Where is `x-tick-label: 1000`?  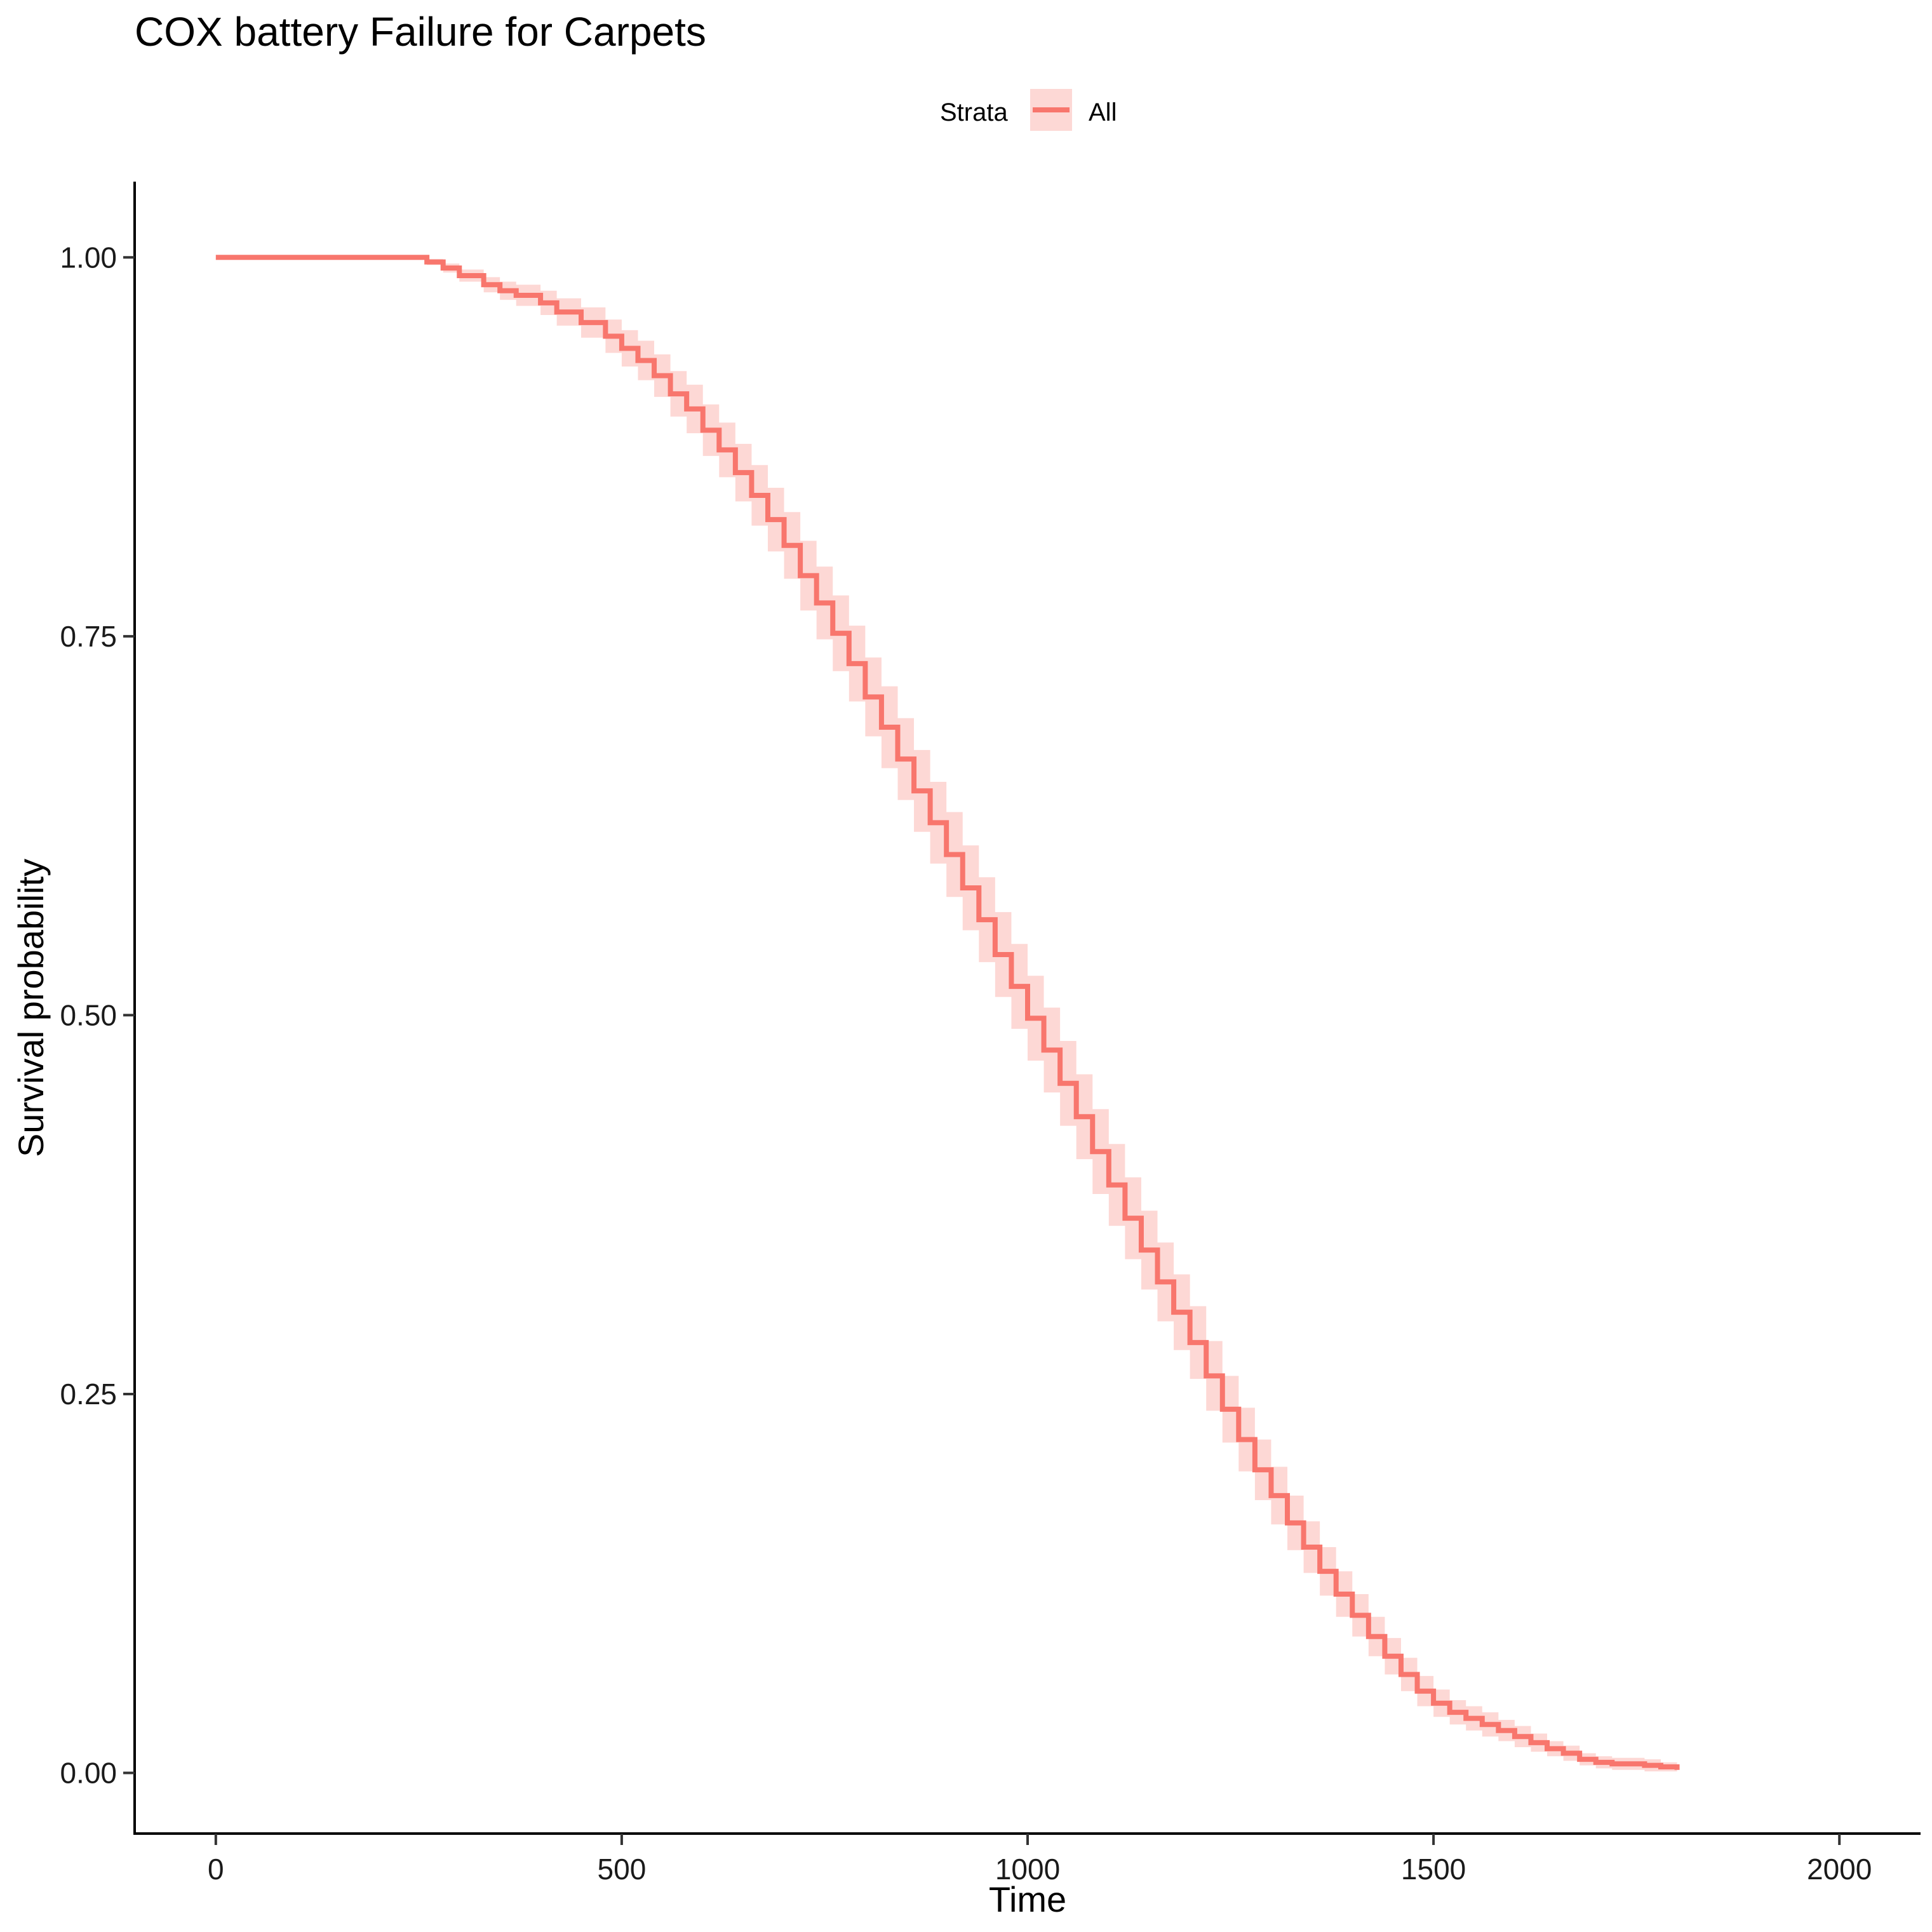 x-tick-label: 1000 is located at coordinates (1027, 1869).